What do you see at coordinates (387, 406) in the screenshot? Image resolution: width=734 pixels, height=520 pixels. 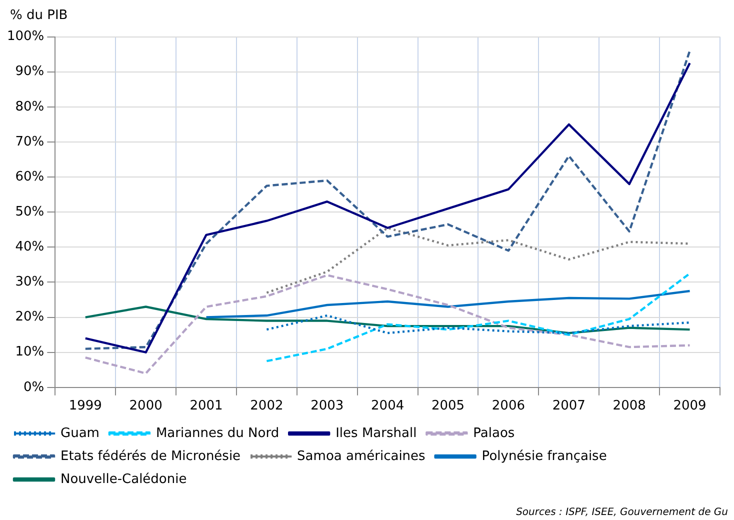 I see `x-tick-label: 2004` at bounding box center [387, 406].